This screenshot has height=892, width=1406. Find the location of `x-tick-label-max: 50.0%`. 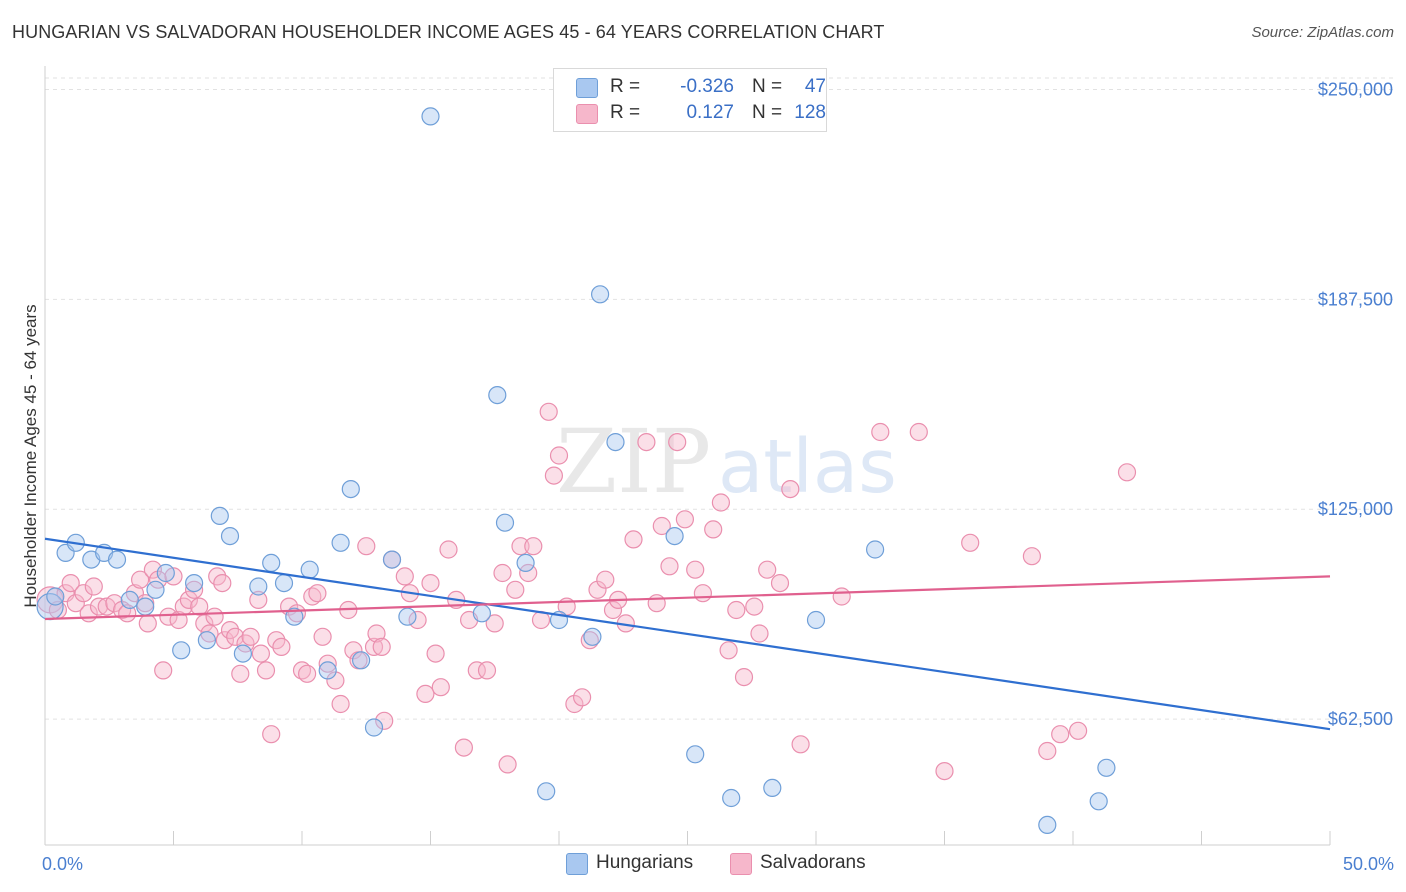

x-tick-label-max: 50.0% is located at coordinates (1368, 864).